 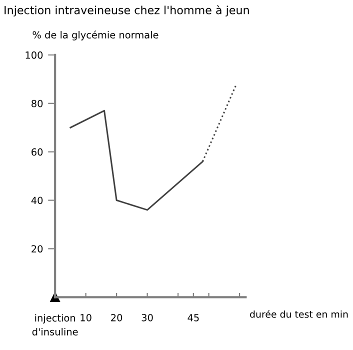 I want to click on text: injection d'insuline, so click(x=55, y=325).